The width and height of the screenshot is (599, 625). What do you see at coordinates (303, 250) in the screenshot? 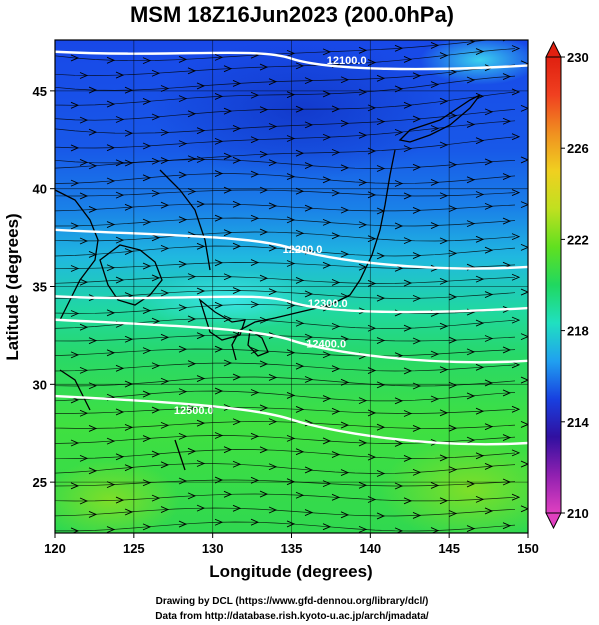
I see `contour-label: 12200.0` at bounding box center [303, 250].